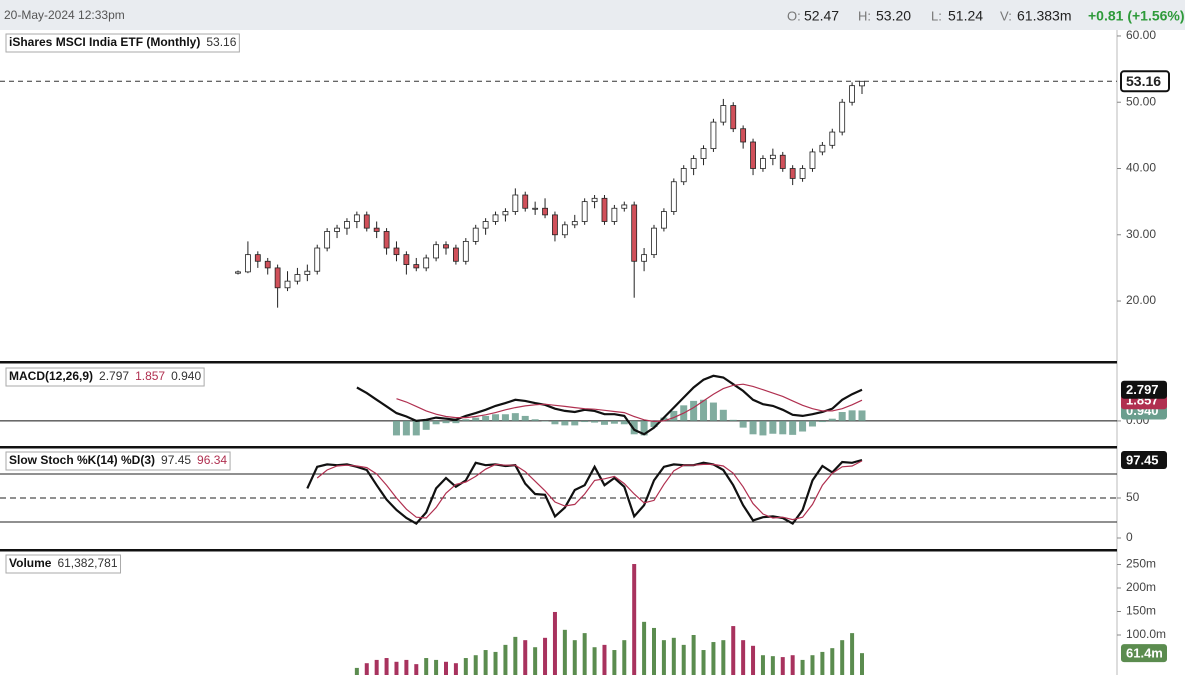  Describe the element at coordinates (1006, 15) in the screenshot. I see `volume-label: V:` at that location.